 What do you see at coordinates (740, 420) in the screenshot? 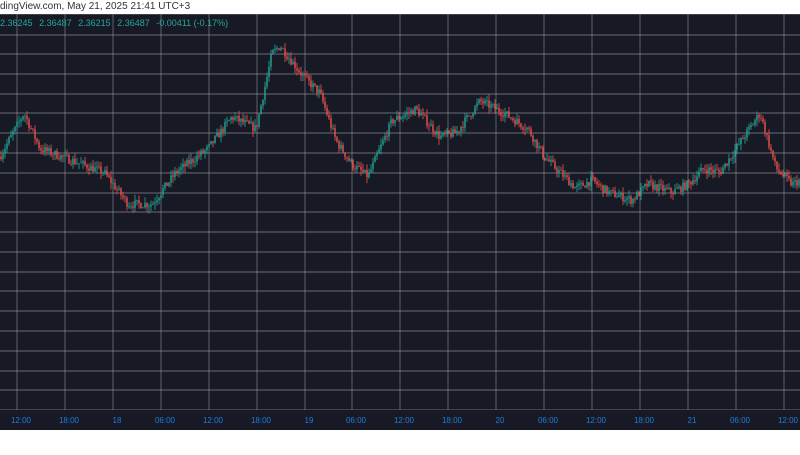
I see `x-tick-label: 06:00` at bounding box center [740, 420].